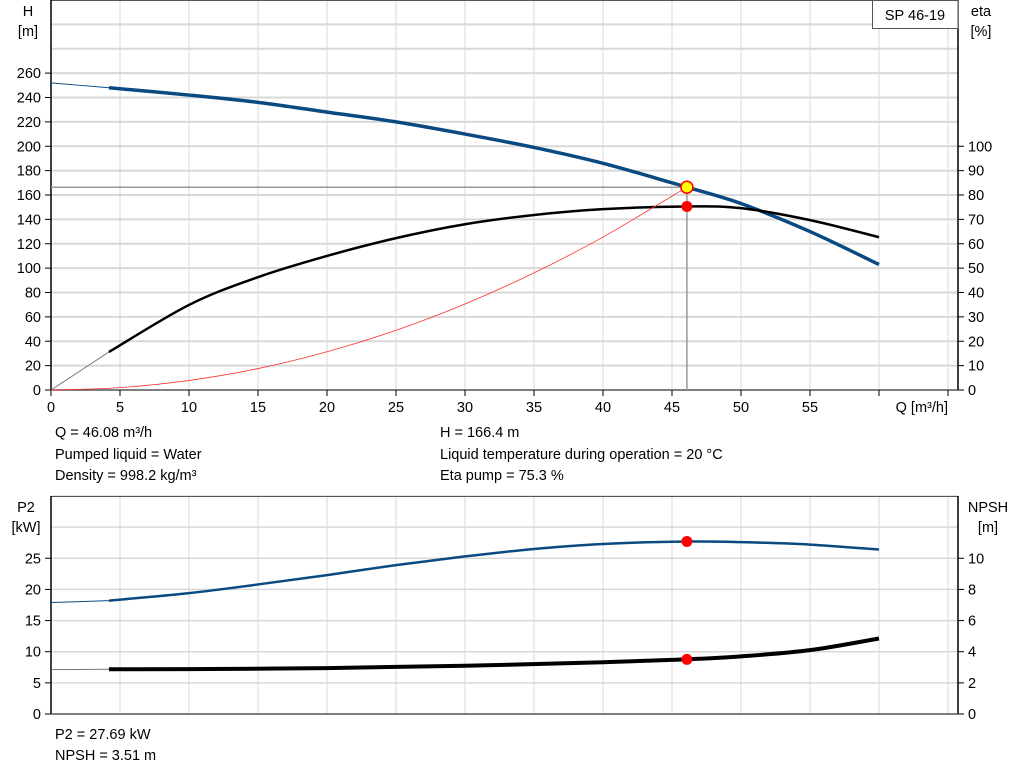 The width and height of the screenshot is (1024, 781). Describe the element at coordinates (603, 408) in the screenshot. I see `head-x-tick-label: 40` at that location.